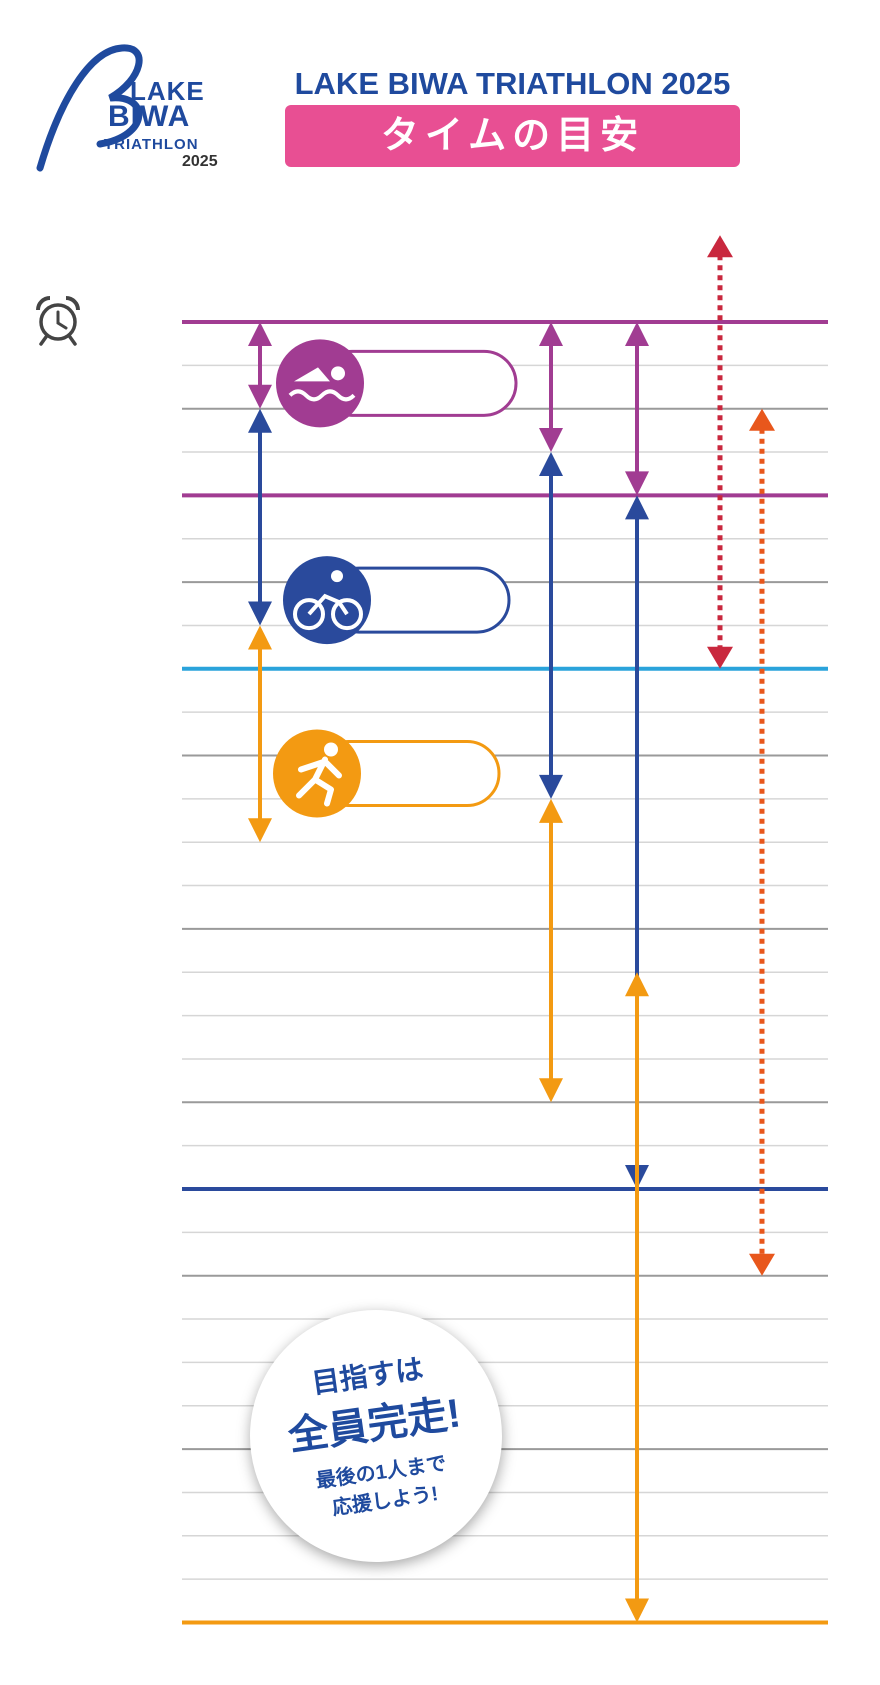  Describe the element at coordinates (167, 91) in the screenshot. I see `logo-lake: LAKE` at that location.